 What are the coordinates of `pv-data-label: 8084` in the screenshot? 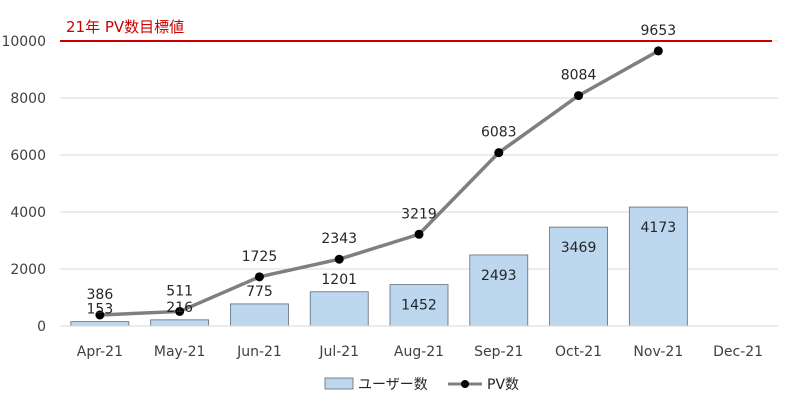 It's located at (579, 76).